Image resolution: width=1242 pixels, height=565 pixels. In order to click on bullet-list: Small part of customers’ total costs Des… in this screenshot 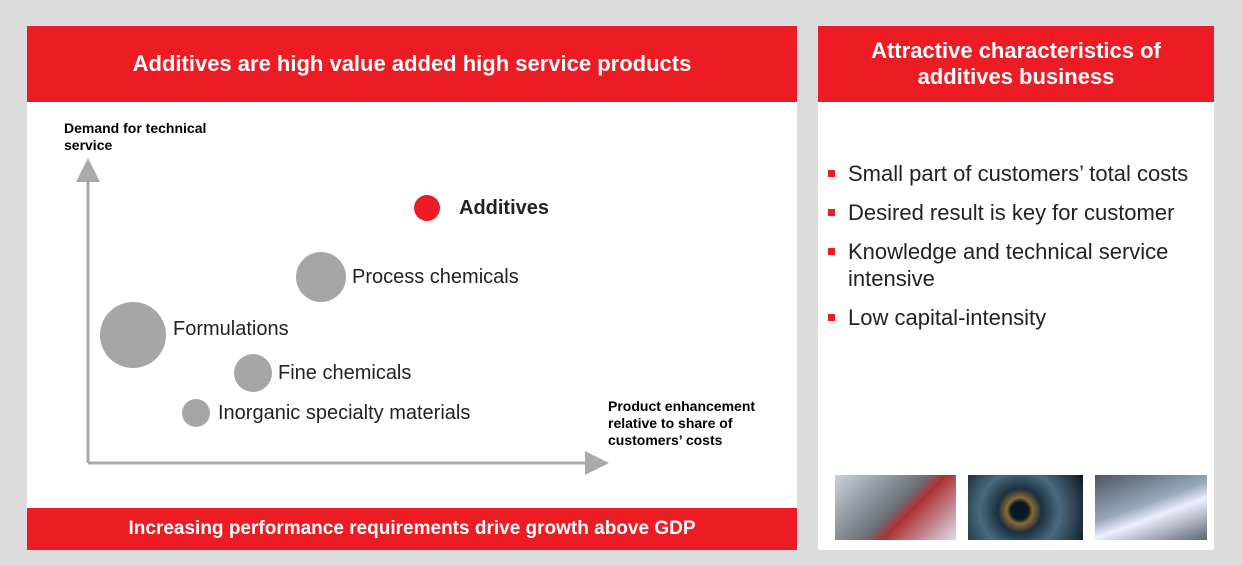, I will do `click(1016, 251)`.